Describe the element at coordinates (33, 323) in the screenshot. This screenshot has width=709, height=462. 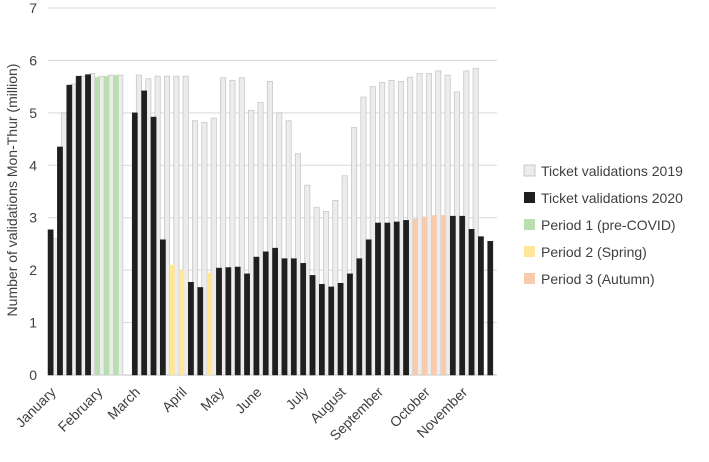
I see `y-tick-label: 1` at that location.